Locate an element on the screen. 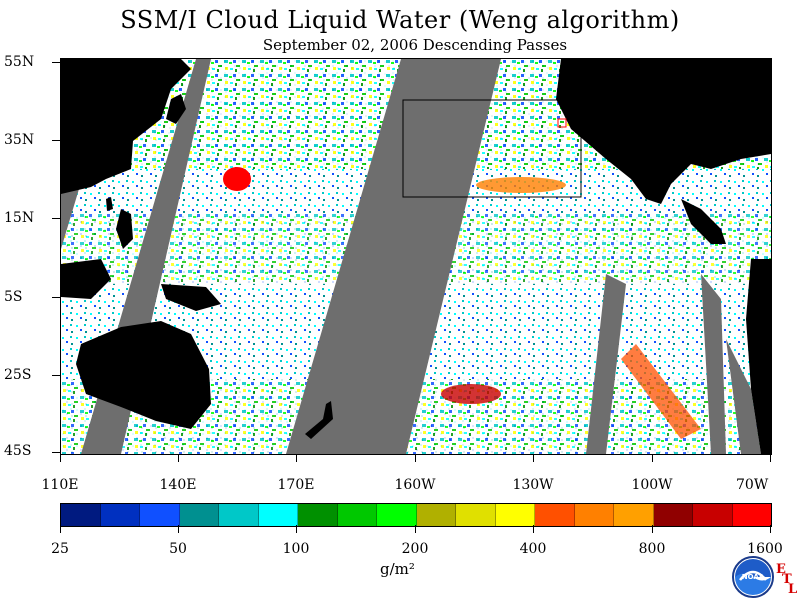  colorbar is located at coordinates (416, 515).